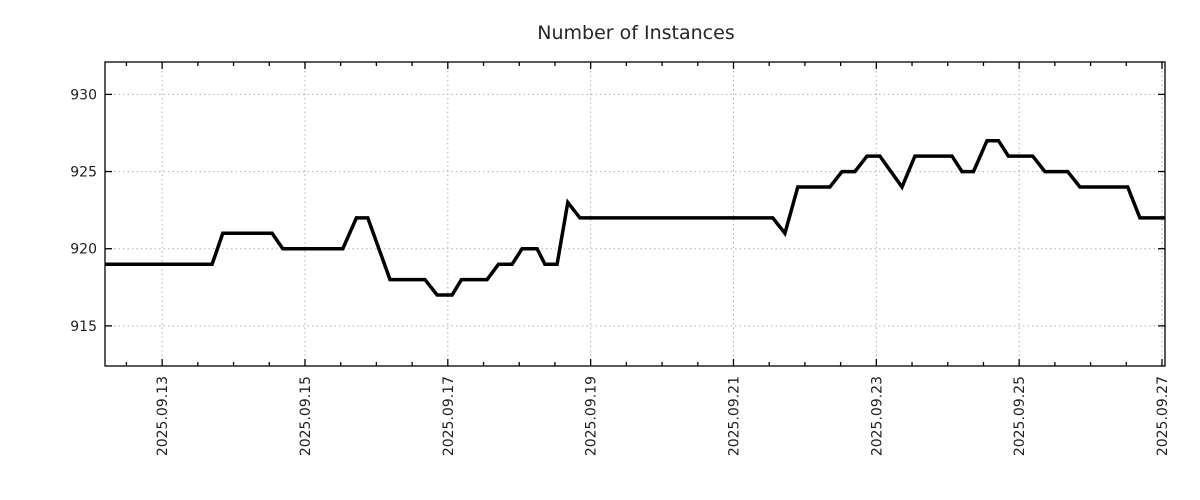 This screenshot has height=500, width=1200. Describe the element at coordinates (1020, 416) in the screenshot. I see `x-tick-label: 2025.09.25` at that location.